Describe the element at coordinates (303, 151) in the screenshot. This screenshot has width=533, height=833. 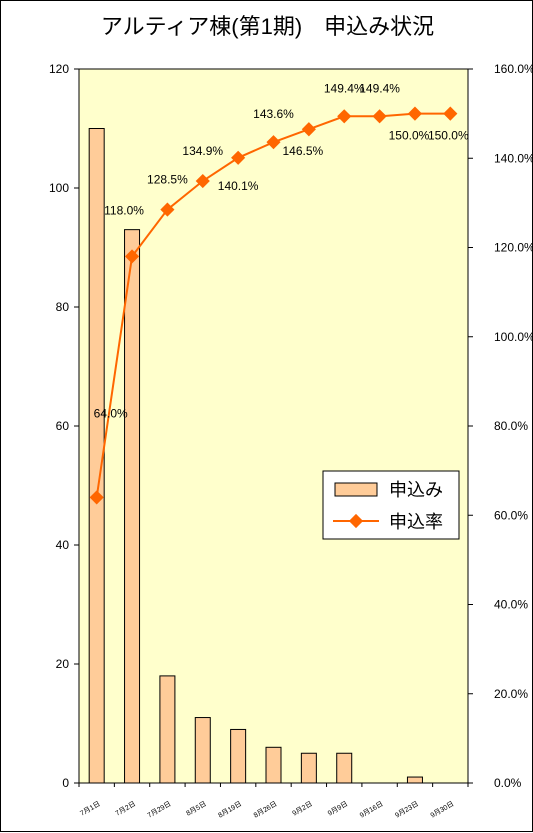
I see `line-data-label: 146.5%` at that location.